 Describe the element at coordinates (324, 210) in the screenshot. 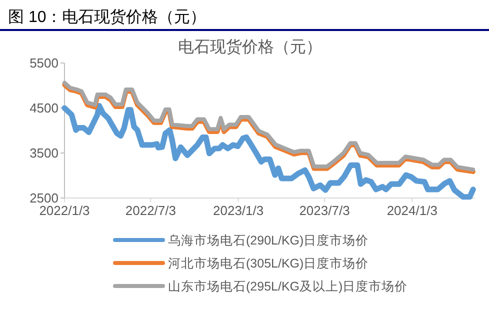

I see `x-tick-label: 2023/7/3` at that location.